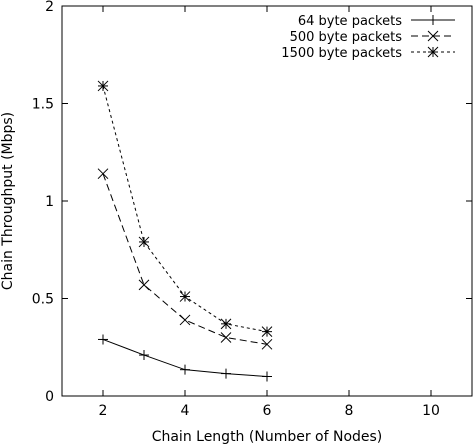 This screenshot has width=474, height=444. What do you see at coordinates (185, 411) in the screenshot?
I see `x-tick-label: 4` at bounding box center [185, 411].